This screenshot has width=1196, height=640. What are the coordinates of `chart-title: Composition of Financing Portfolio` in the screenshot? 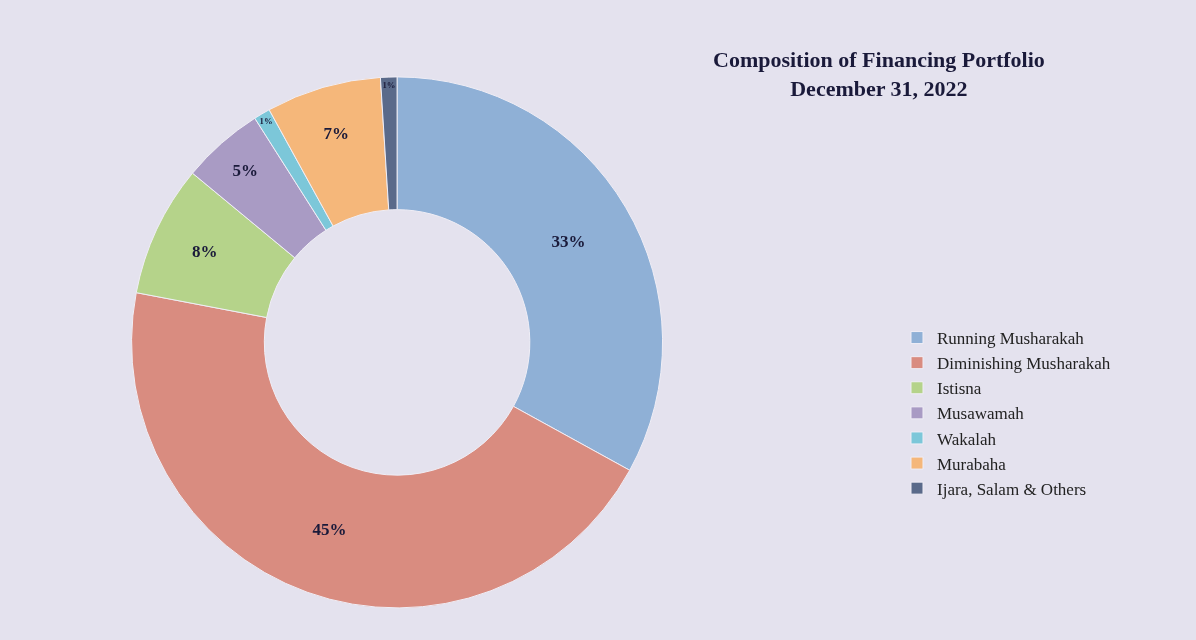 It's located at (879, 59).